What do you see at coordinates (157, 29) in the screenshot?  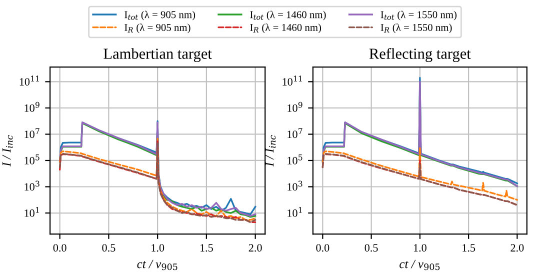 I see `legend-label: I$_{R}$ (λ = 905 nm)` at bounding box center [157, 29].